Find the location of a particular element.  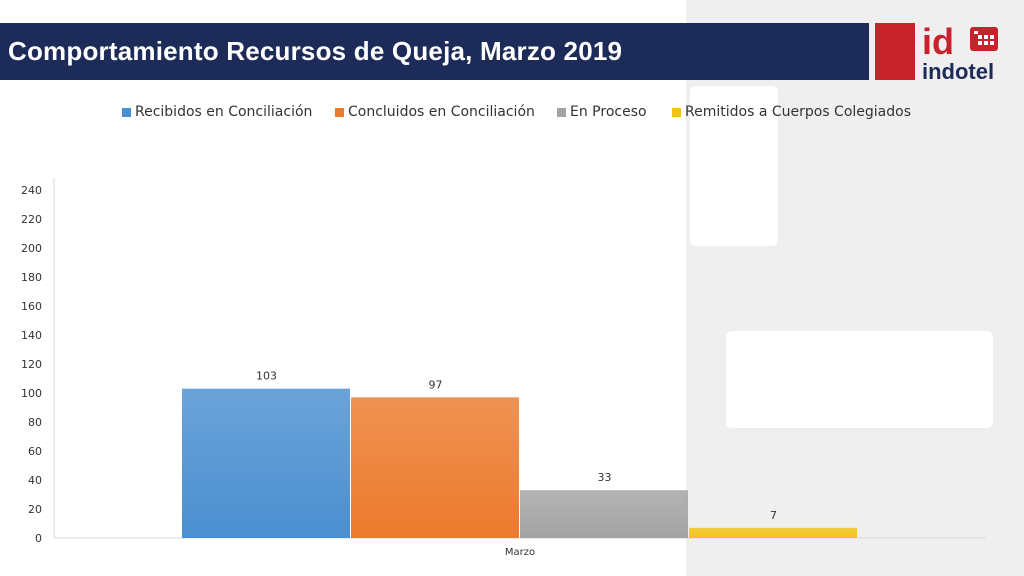

legend-item: Remitidos a Cuerpos Colegiados is located at coordinates (791, 112).